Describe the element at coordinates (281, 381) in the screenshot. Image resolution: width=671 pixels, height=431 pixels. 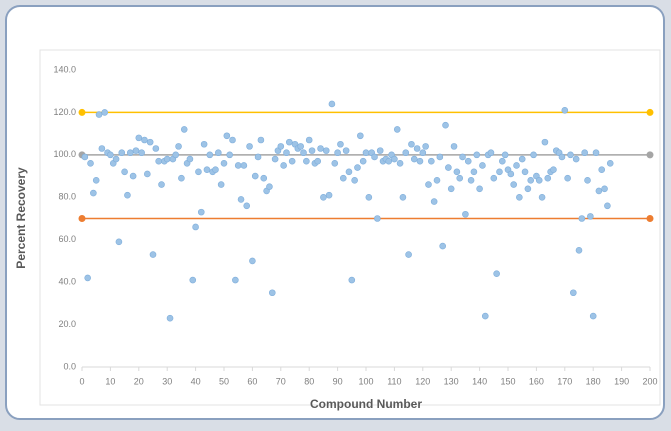
I see `x-tick-label: 70` at that location.